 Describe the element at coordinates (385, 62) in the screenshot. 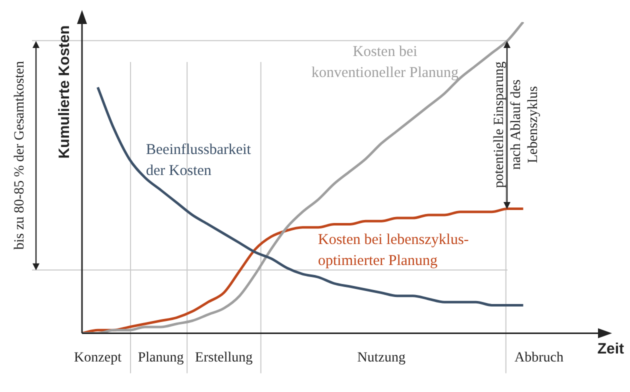

I see `series-label: Kosten bei konventioneller Planung` at that location.